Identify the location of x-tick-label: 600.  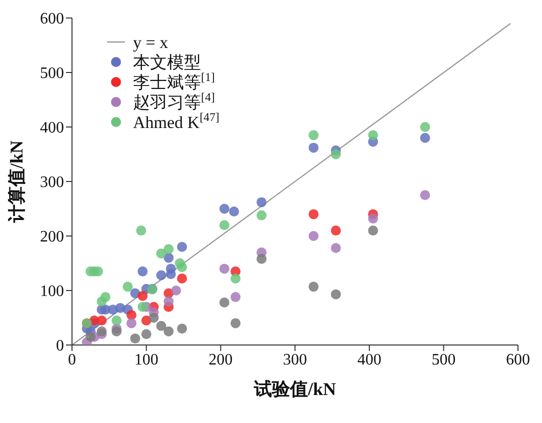
(518, 359).